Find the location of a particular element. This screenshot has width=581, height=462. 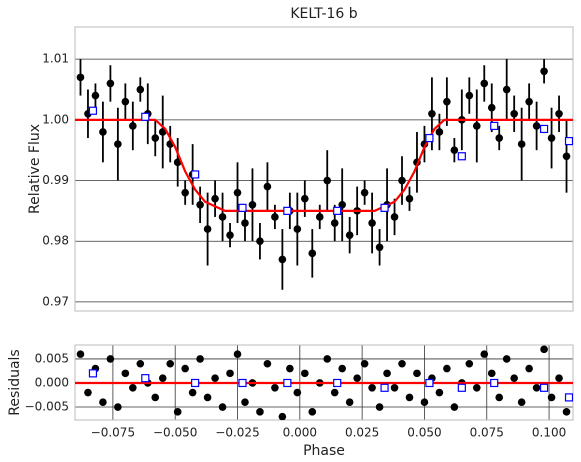

chart-title: KELT-16 b is located at coordinates (323, 14).